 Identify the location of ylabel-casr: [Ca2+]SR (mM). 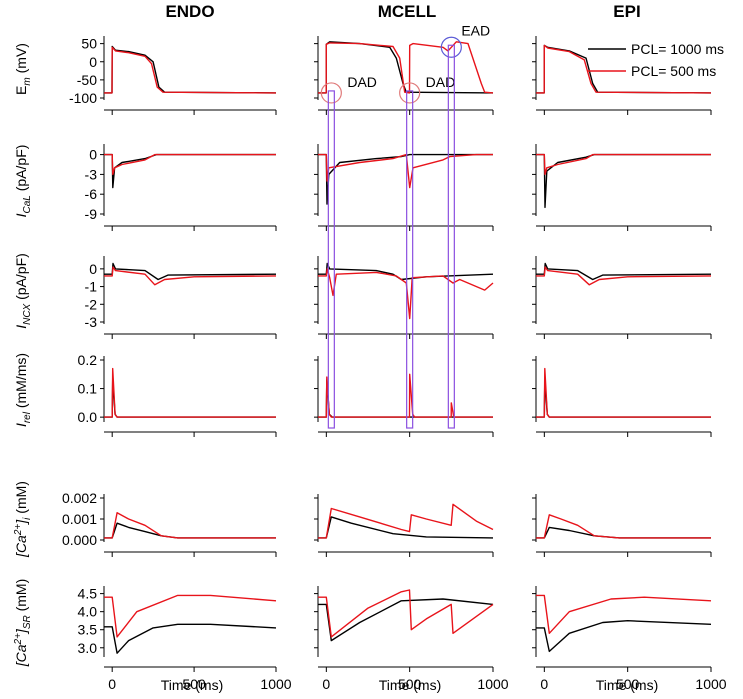
(23, 623).